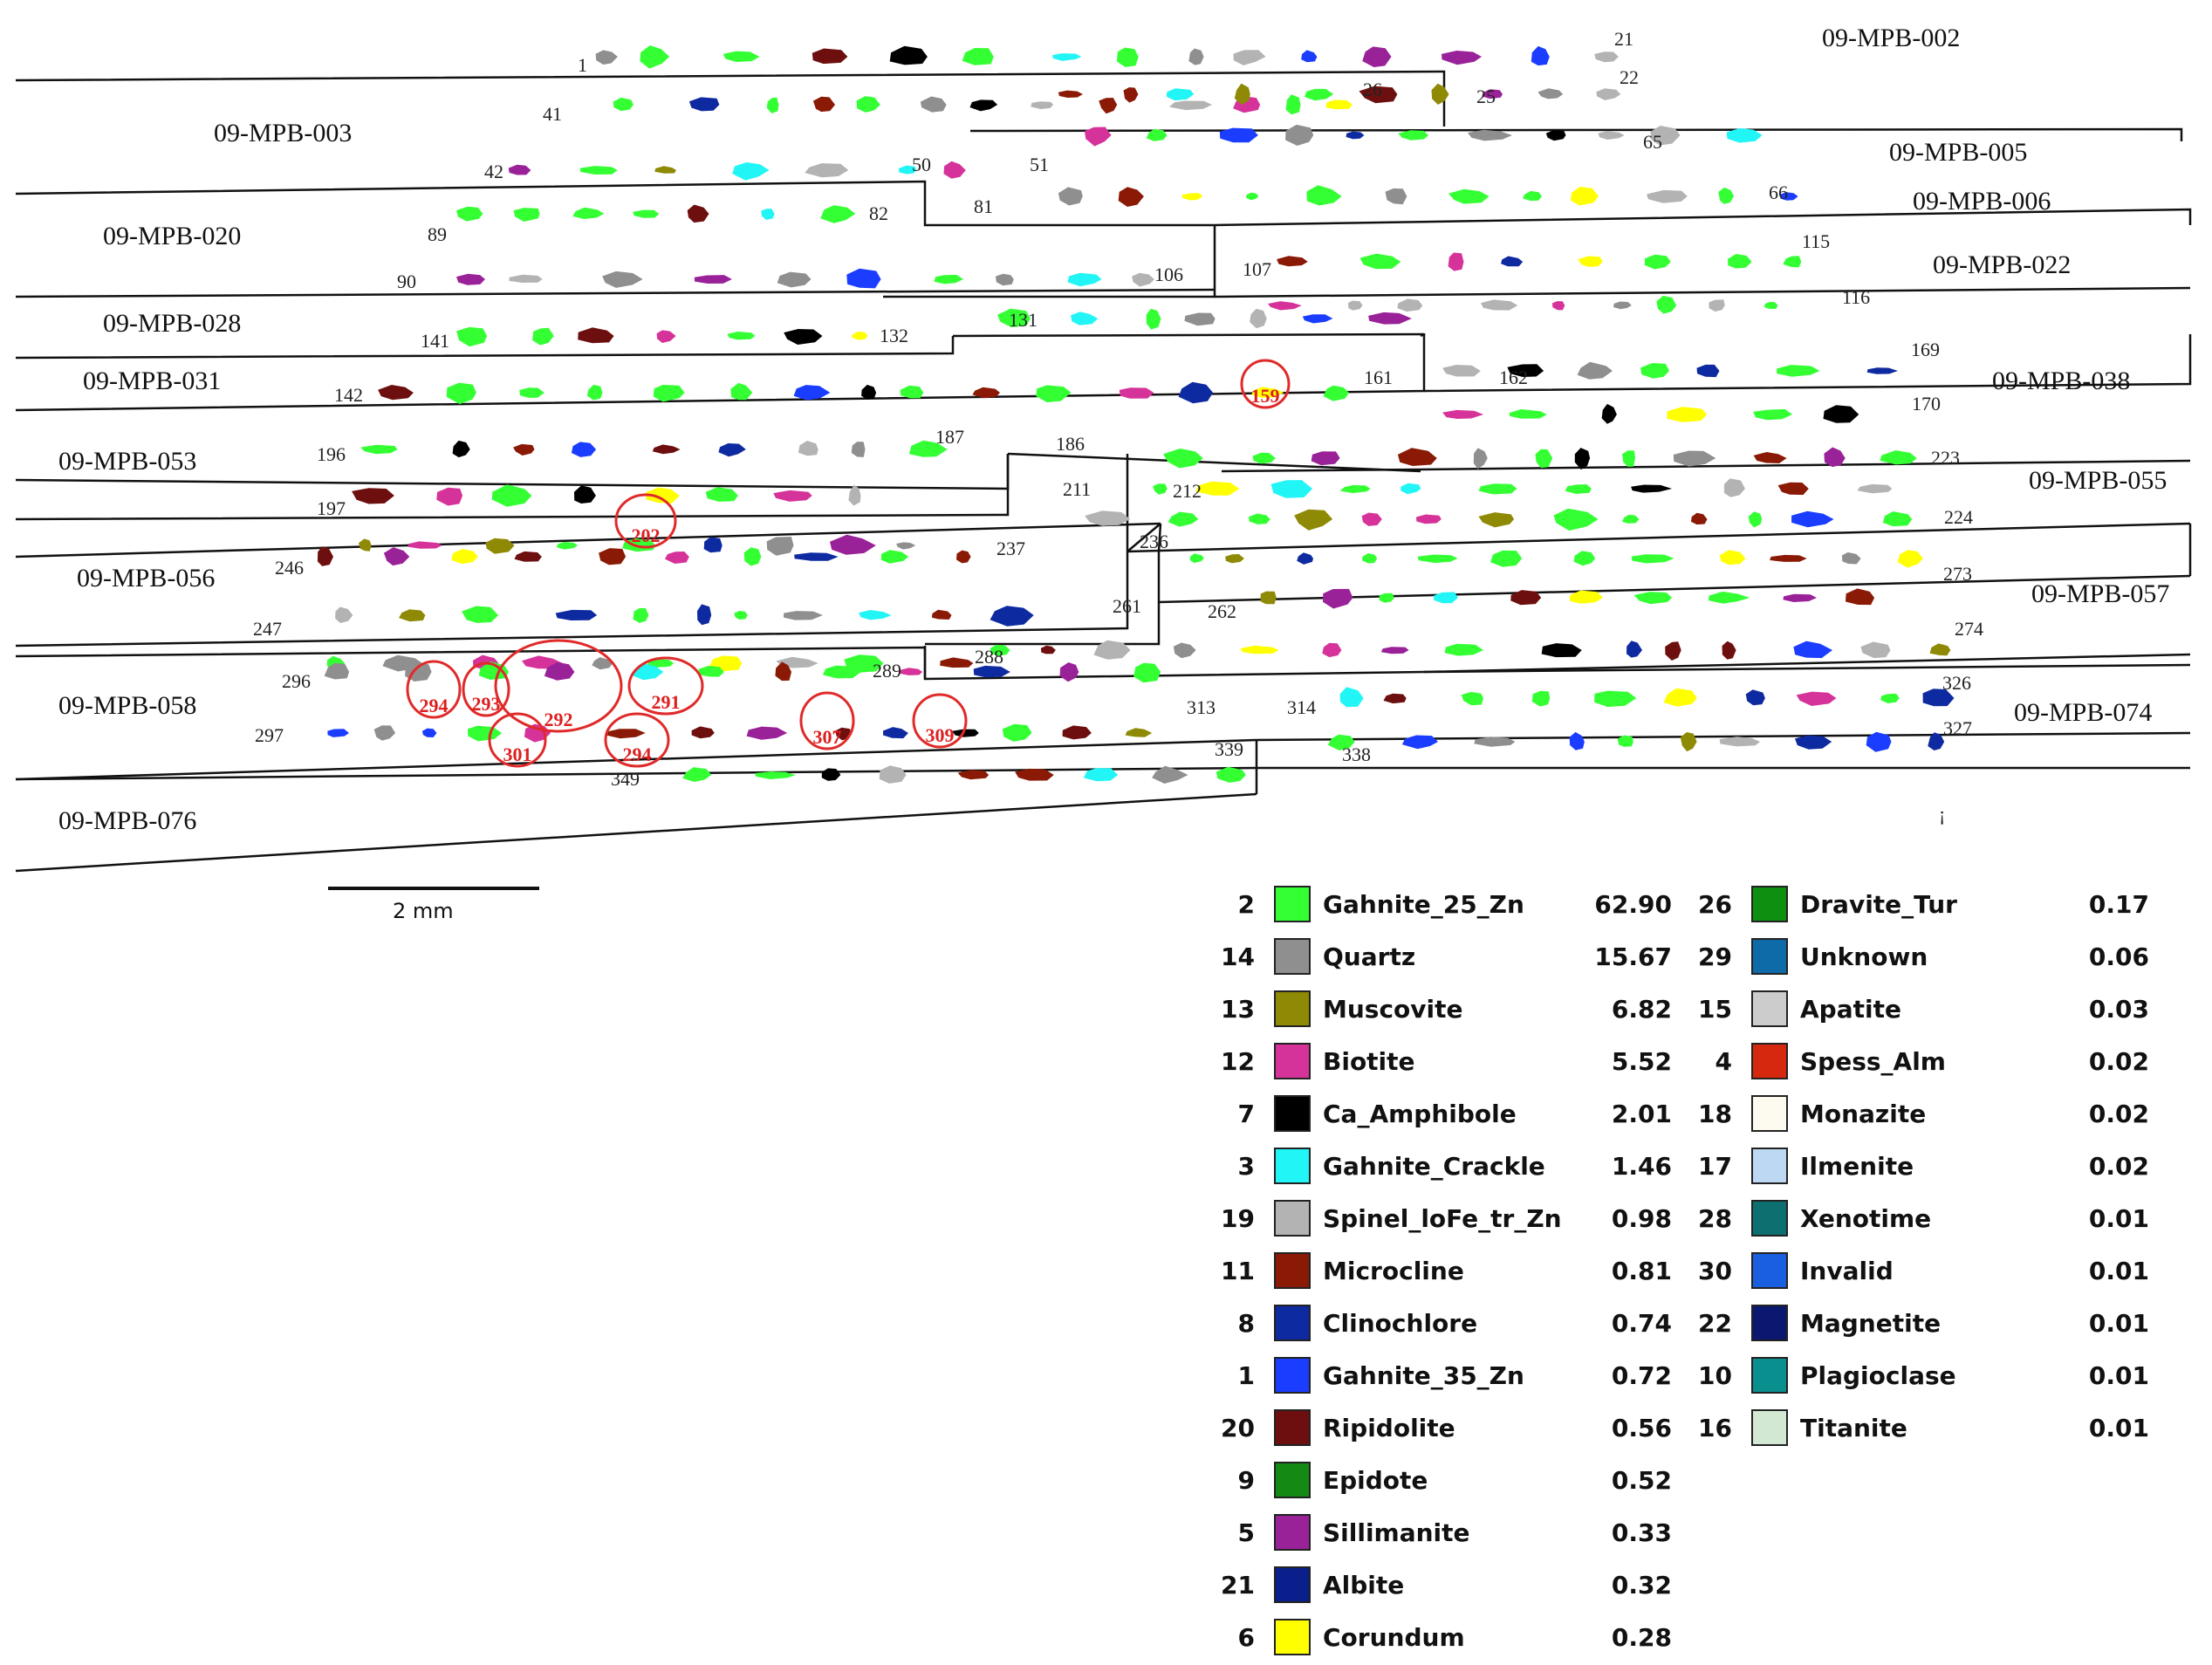  I want to click on highlight-number: 291, so click(666, 702).